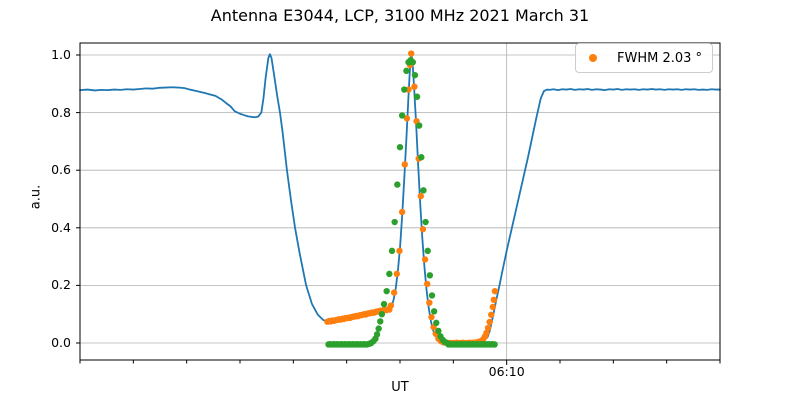 This screenshot has width=800, height=400. Describe the element at coordinates (61, 54) in the screenshot. I see `y-tick-label: 1.0` at that location.